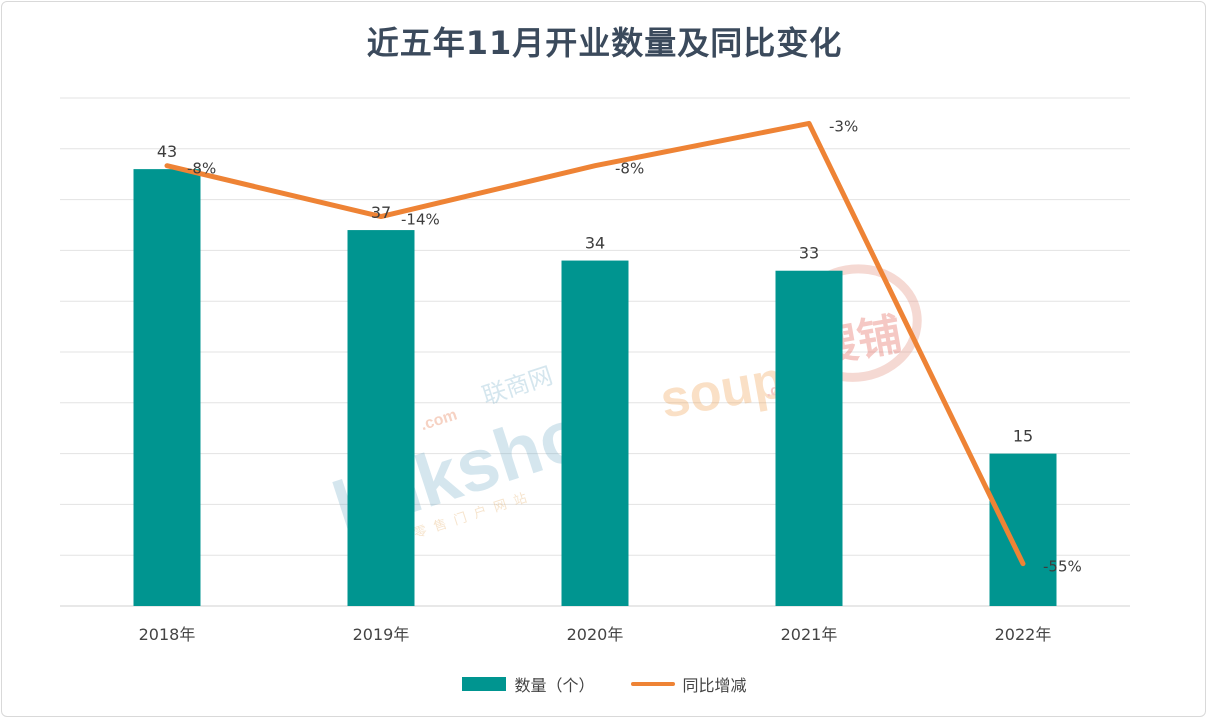  I want to click on legend-item-line: 同比增减, so click(688, 684).